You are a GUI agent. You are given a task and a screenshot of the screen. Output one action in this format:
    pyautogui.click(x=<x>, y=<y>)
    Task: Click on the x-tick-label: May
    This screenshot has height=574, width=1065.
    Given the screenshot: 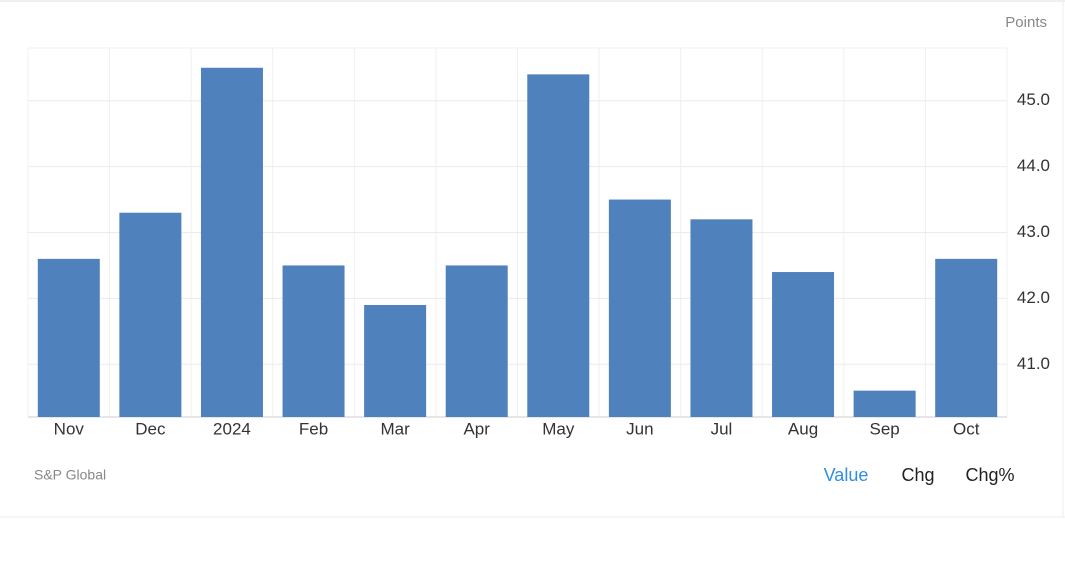 What is the action you would take?
    pyautogui.click(x=558, y=428)
    